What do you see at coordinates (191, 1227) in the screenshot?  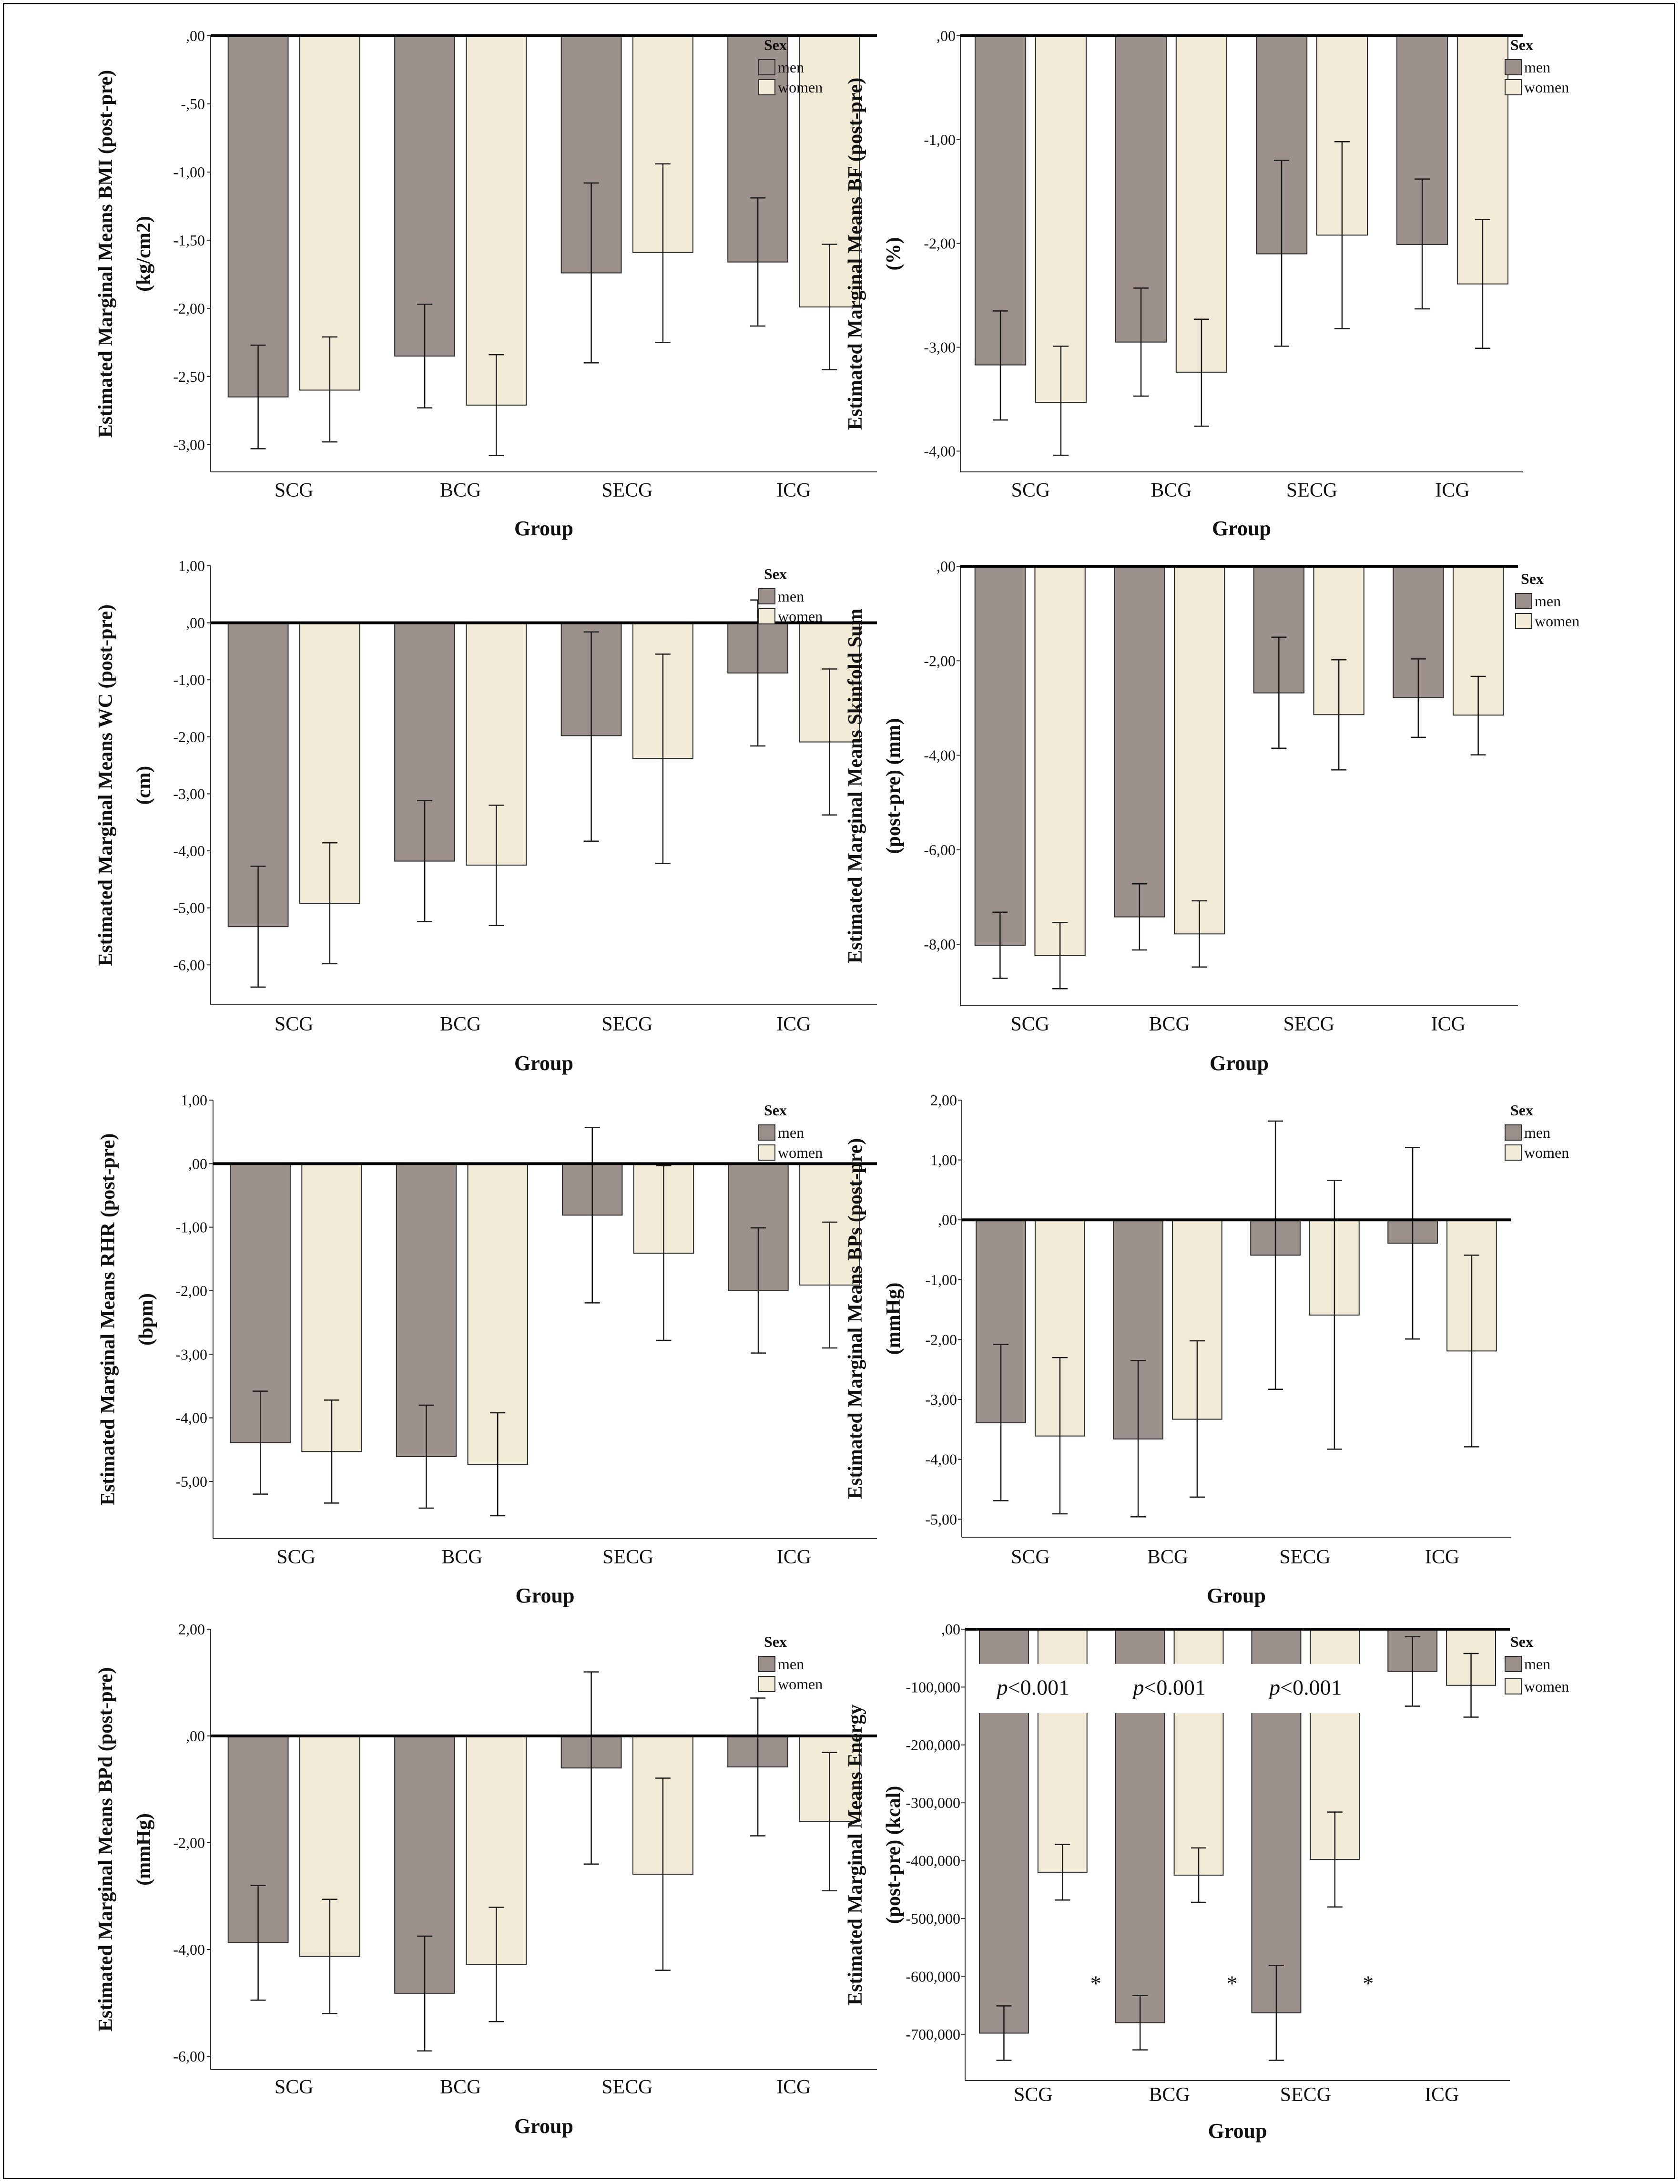 I see `y-tick-label: -1,00` at bounding box center [191, 1227].